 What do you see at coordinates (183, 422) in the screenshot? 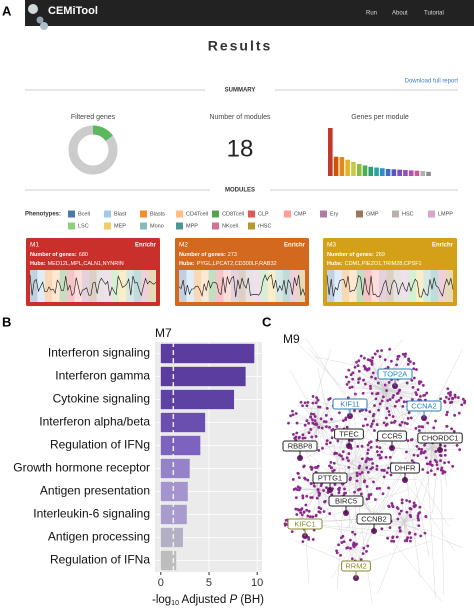
I see `bar` at bounding box center [183, 422].